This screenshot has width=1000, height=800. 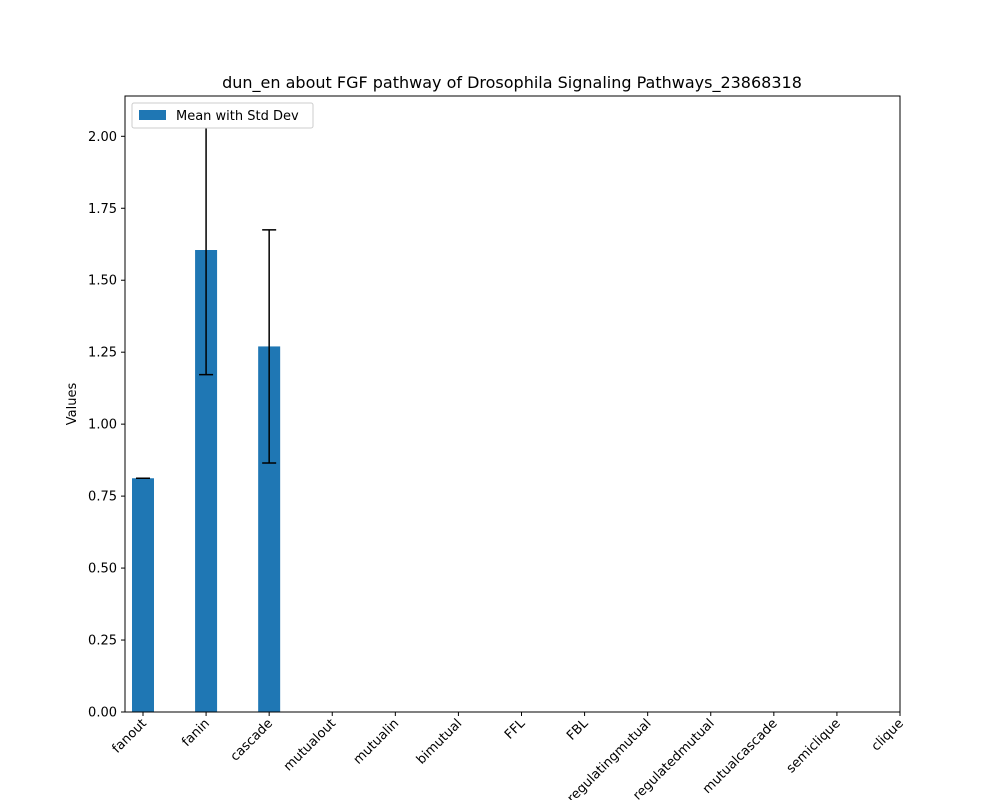 What do you see at coordinates (102, 137) in the screenshot?
I see `y-tick-label: 2.00` at bounding box center [102, 137].